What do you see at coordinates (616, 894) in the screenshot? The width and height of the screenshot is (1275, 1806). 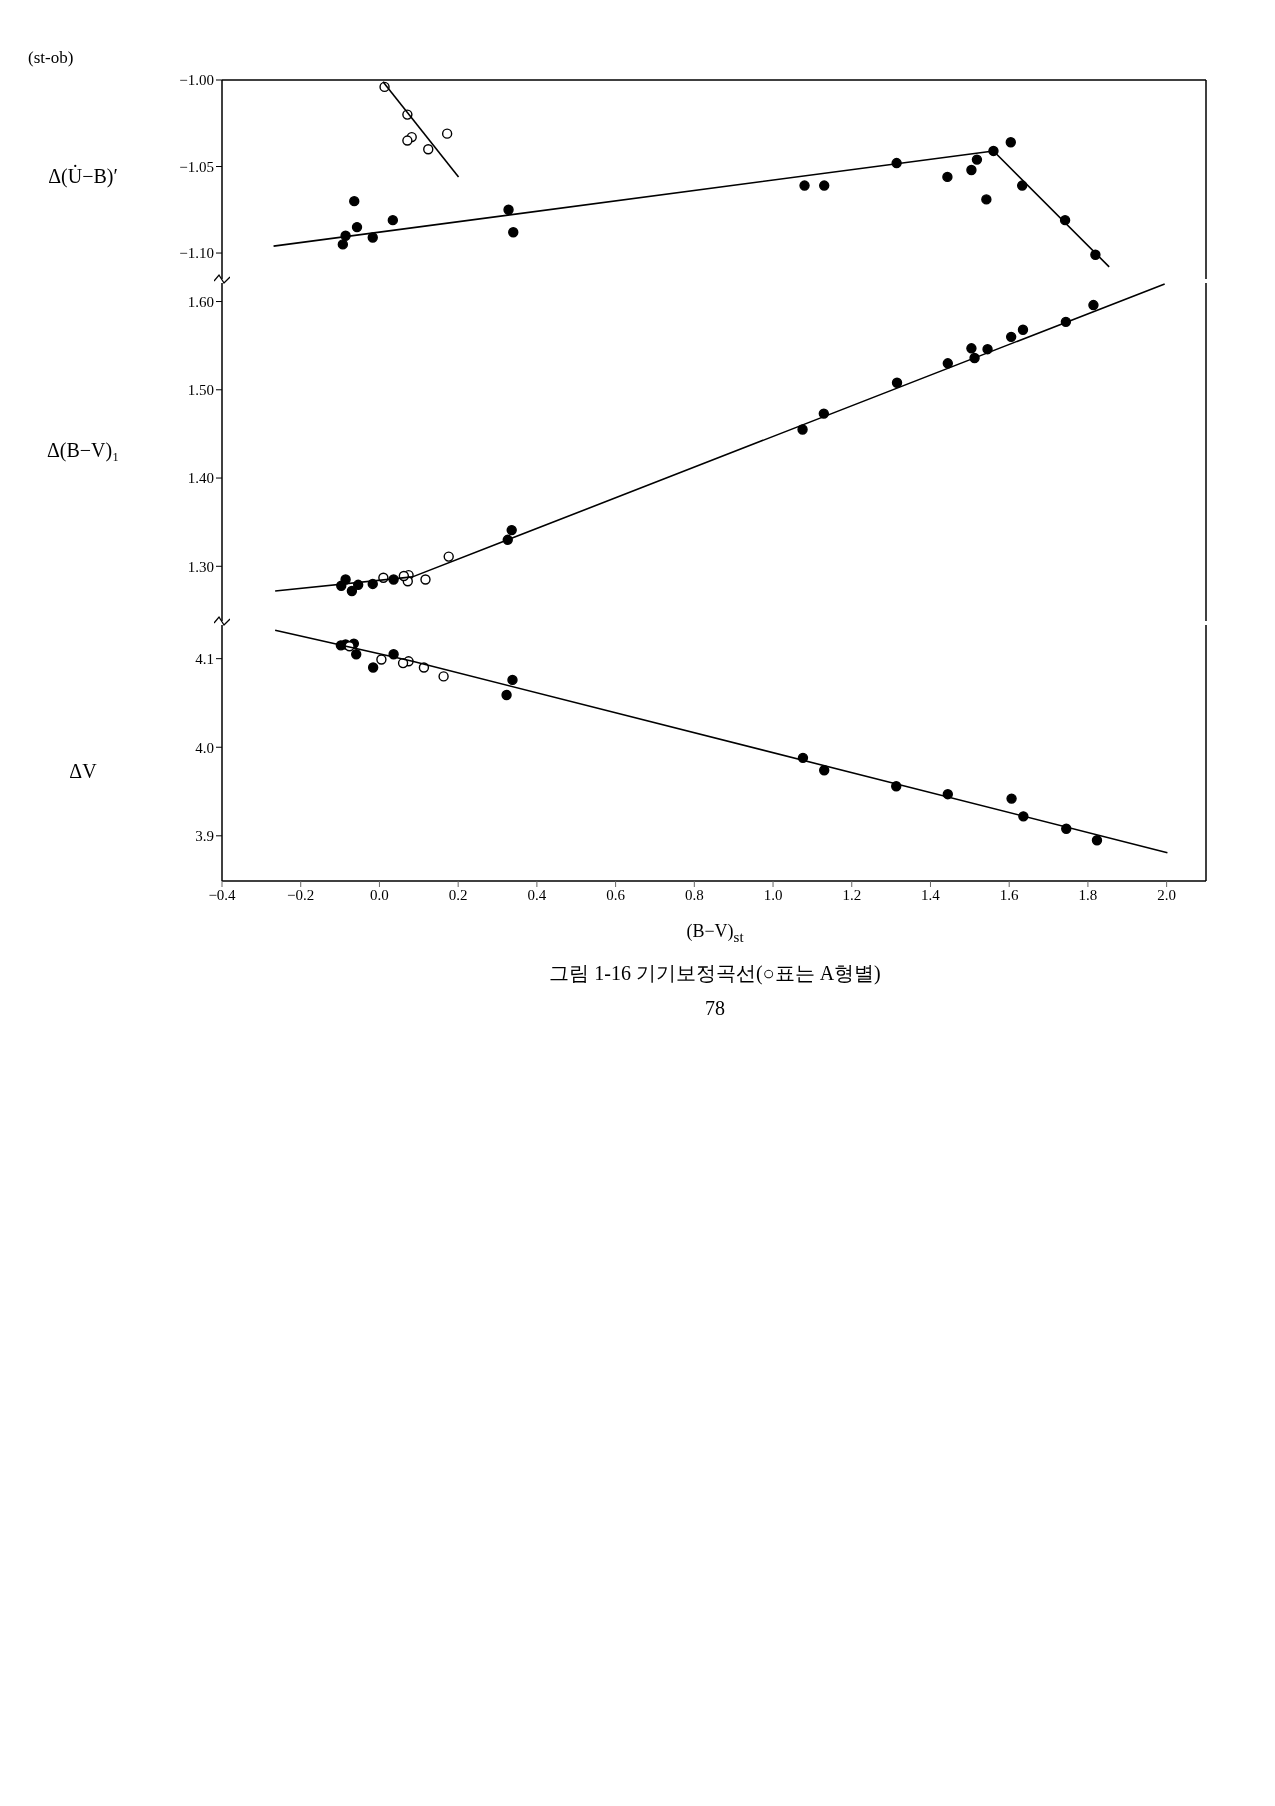 I see `x-tick-label: 0.6` at bounding box center [616, 894].